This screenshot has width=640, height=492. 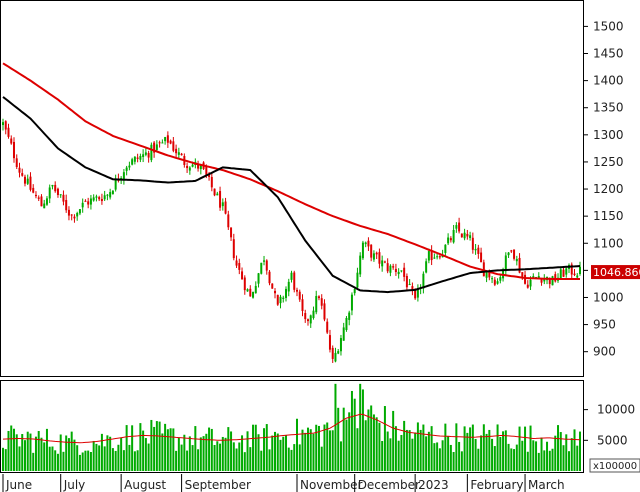 I want to click on last-price-text: 1046.860, so click(x=616, y=272).